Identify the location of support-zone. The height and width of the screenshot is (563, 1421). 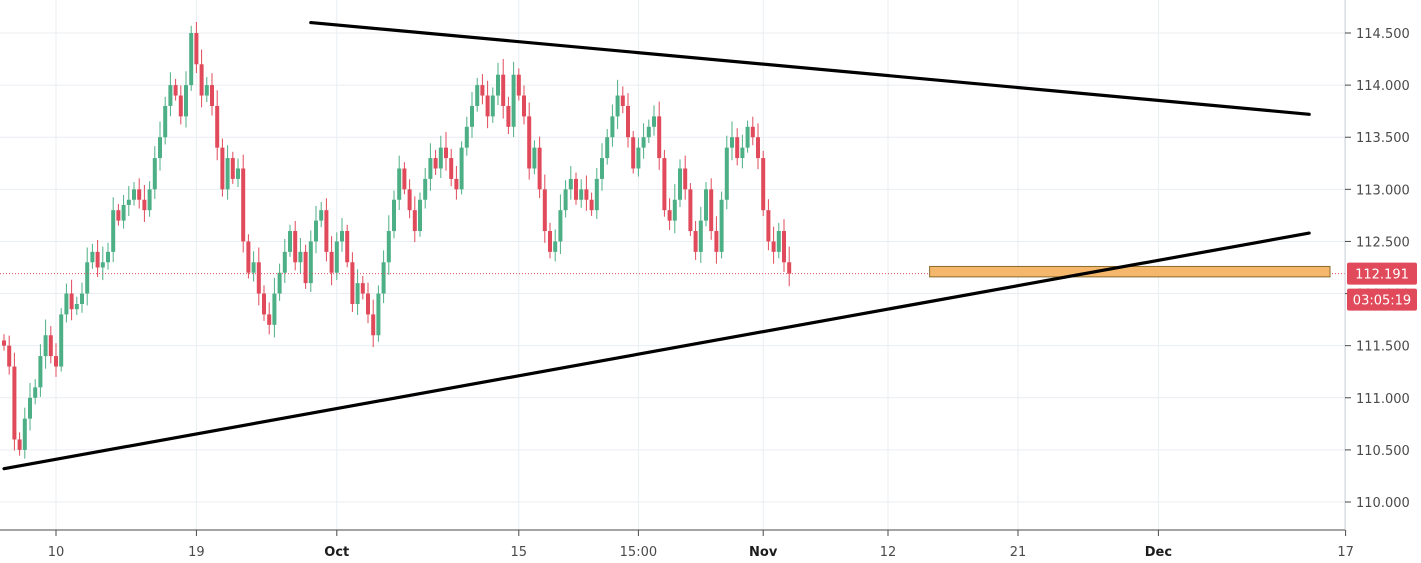
(1130, 271).